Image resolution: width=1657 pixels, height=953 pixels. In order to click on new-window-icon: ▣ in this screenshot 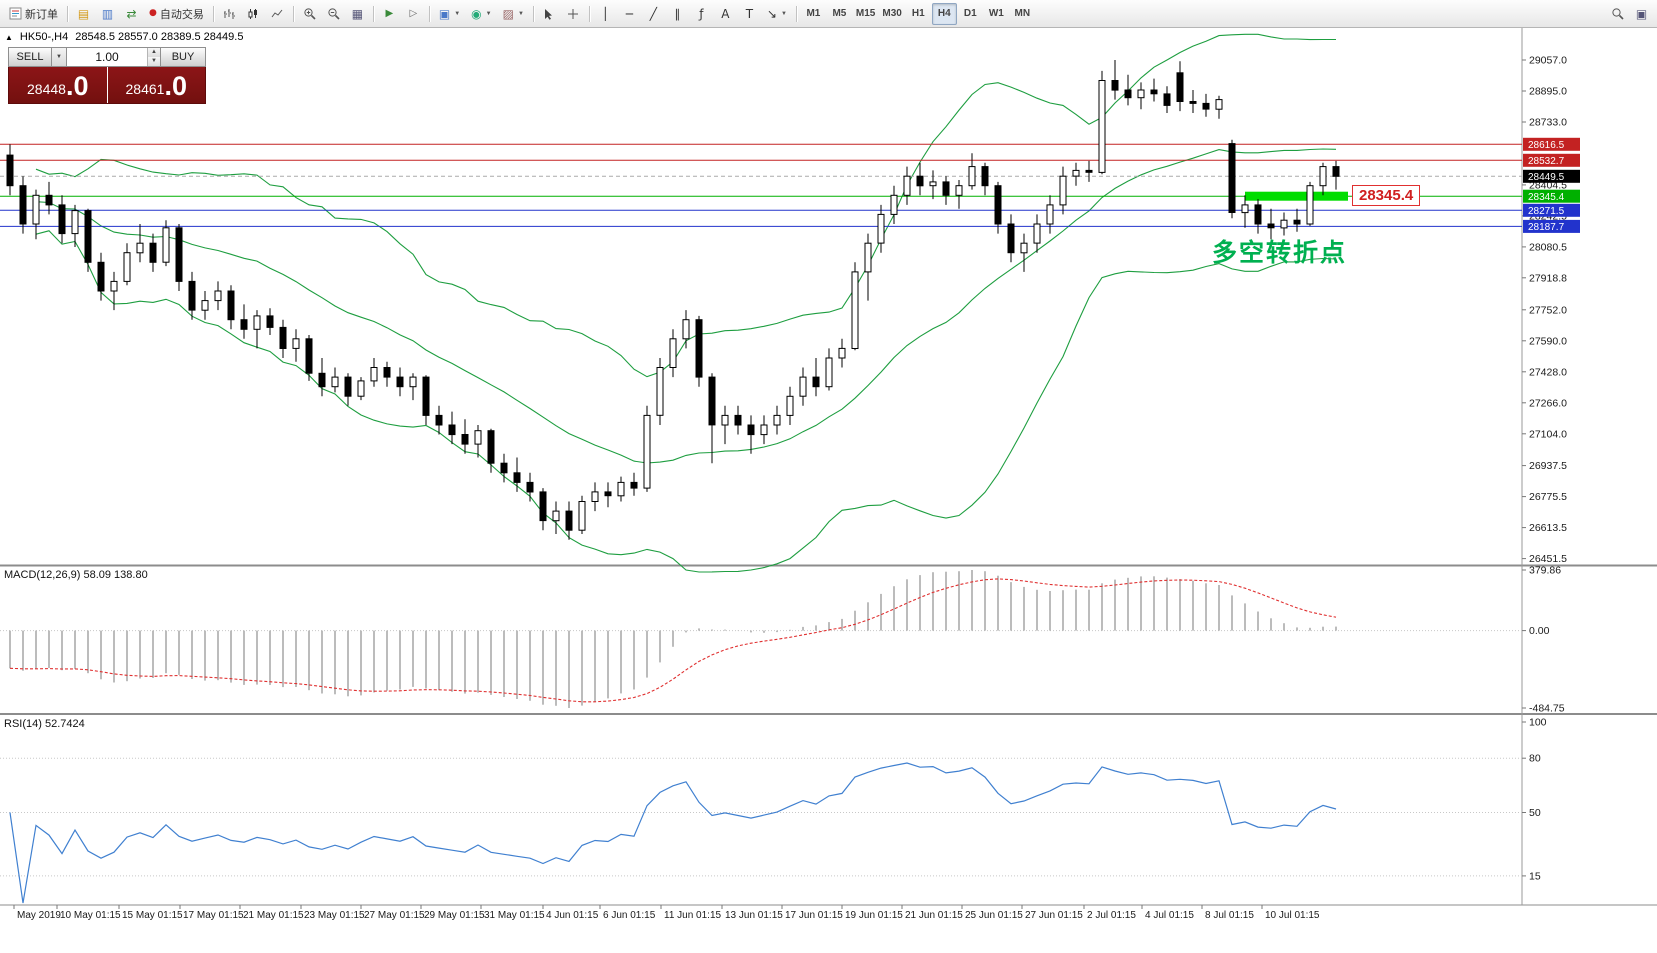, I will do `click(1641, 13)`.